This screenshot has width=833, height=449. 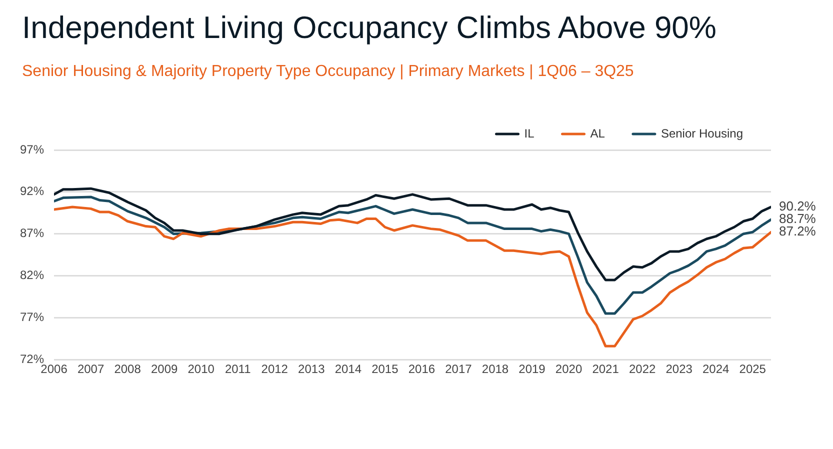 What do you see at coordinates (797, 218) in the screenshot?
I see `data-label: 88.7%` at bounding box center [797, 218].